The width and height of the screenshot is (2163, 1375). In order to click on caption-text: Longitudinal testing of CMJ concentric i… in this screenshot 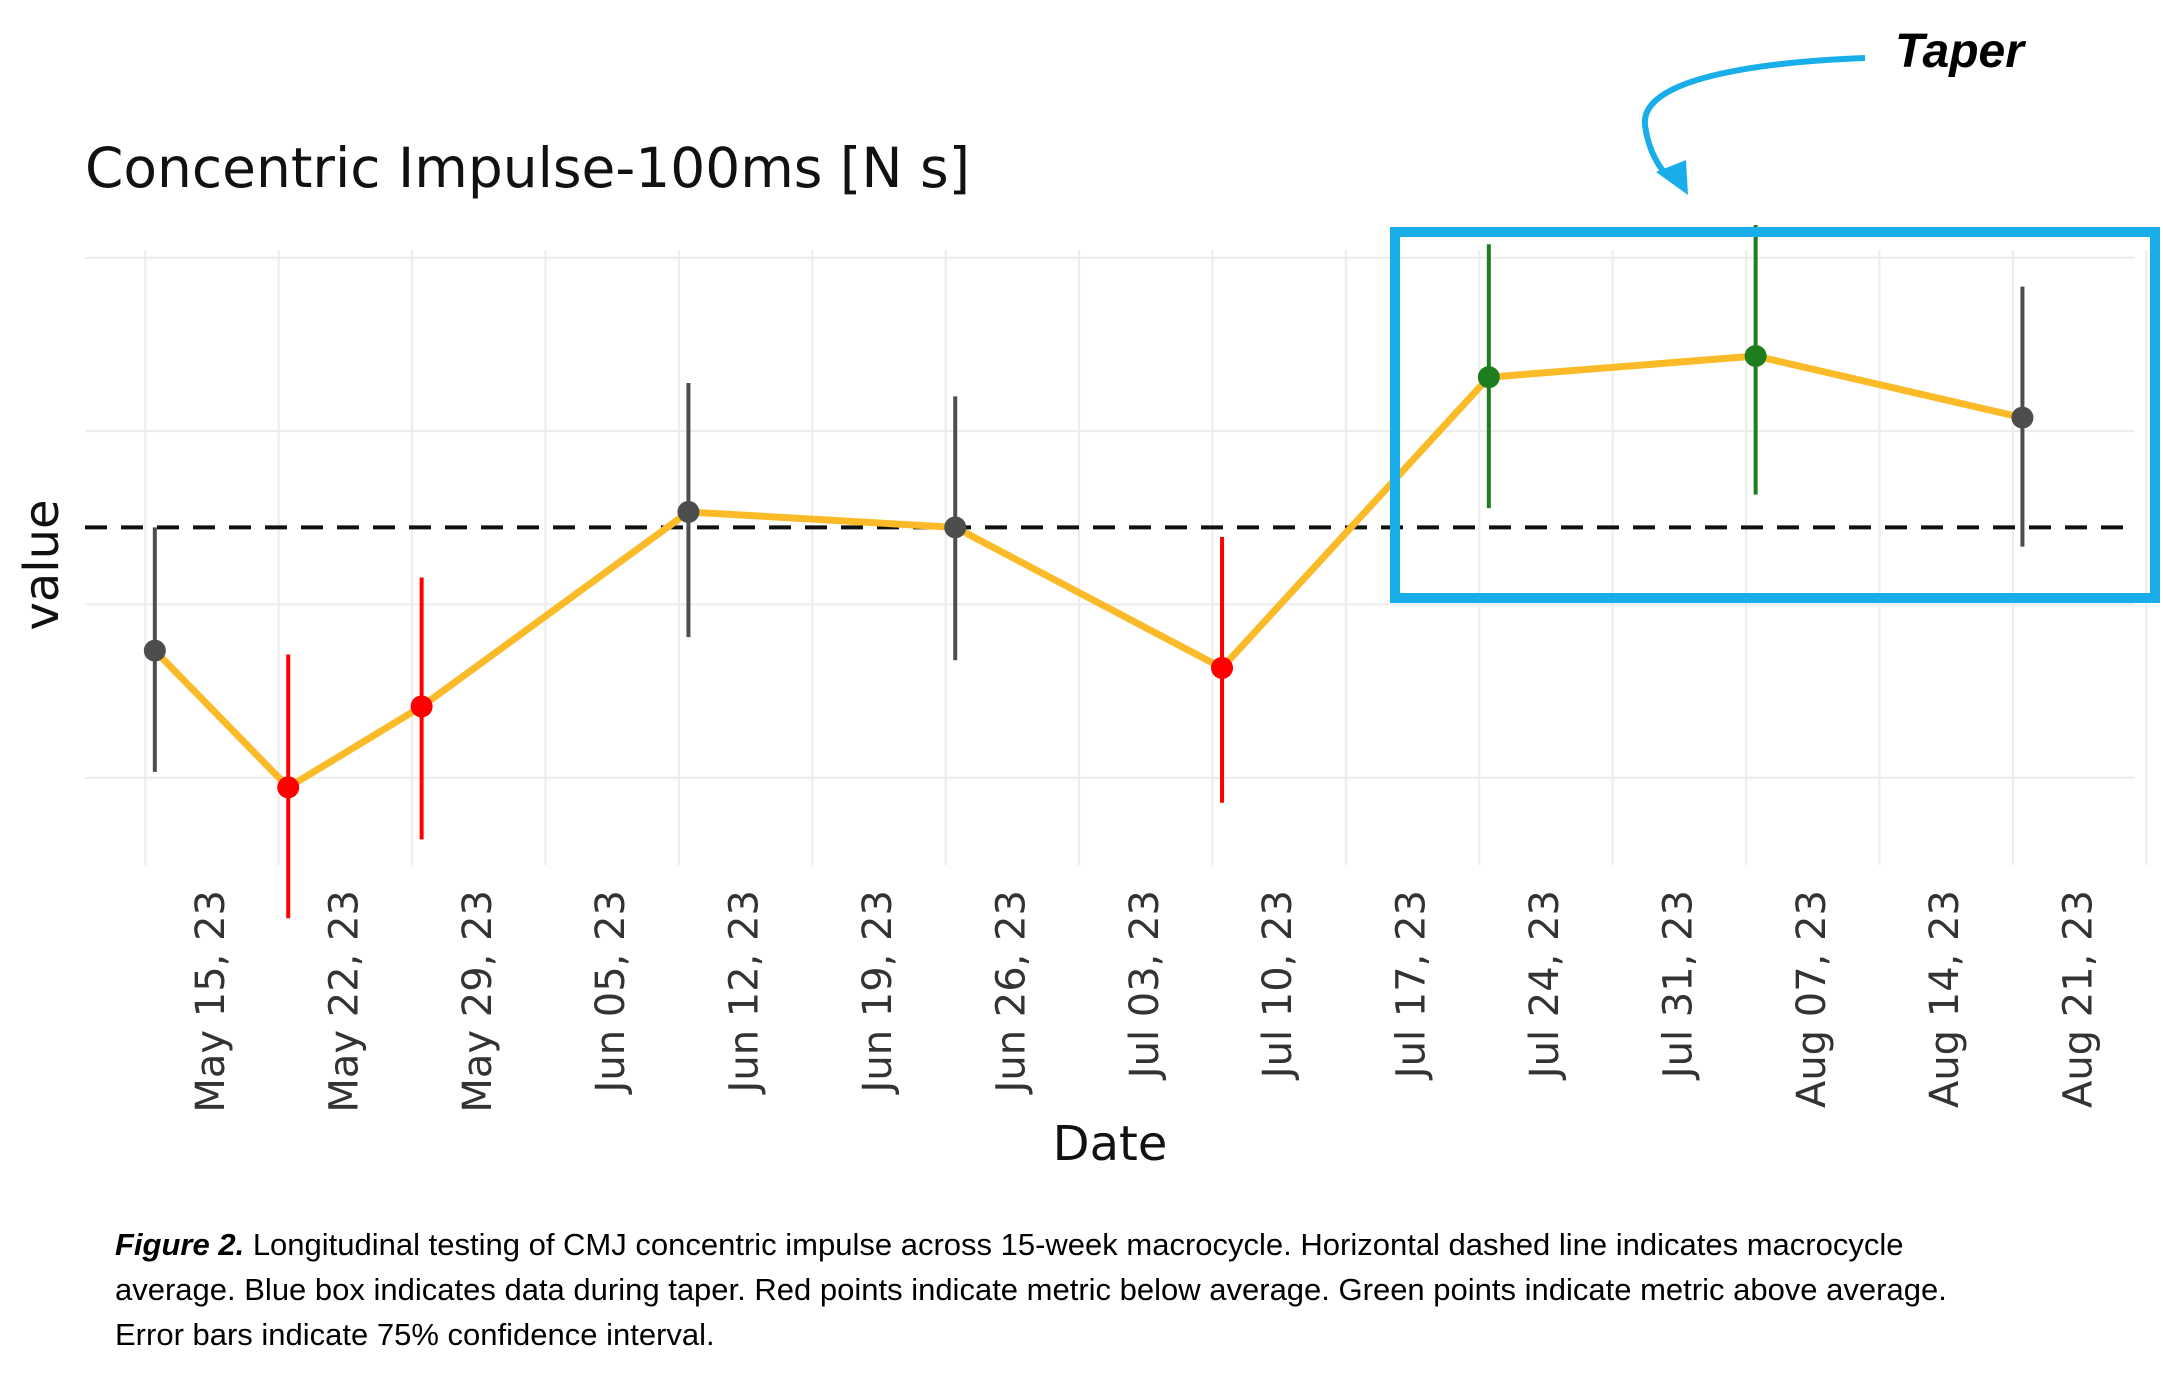, I will do `click(1031, 1289)`.